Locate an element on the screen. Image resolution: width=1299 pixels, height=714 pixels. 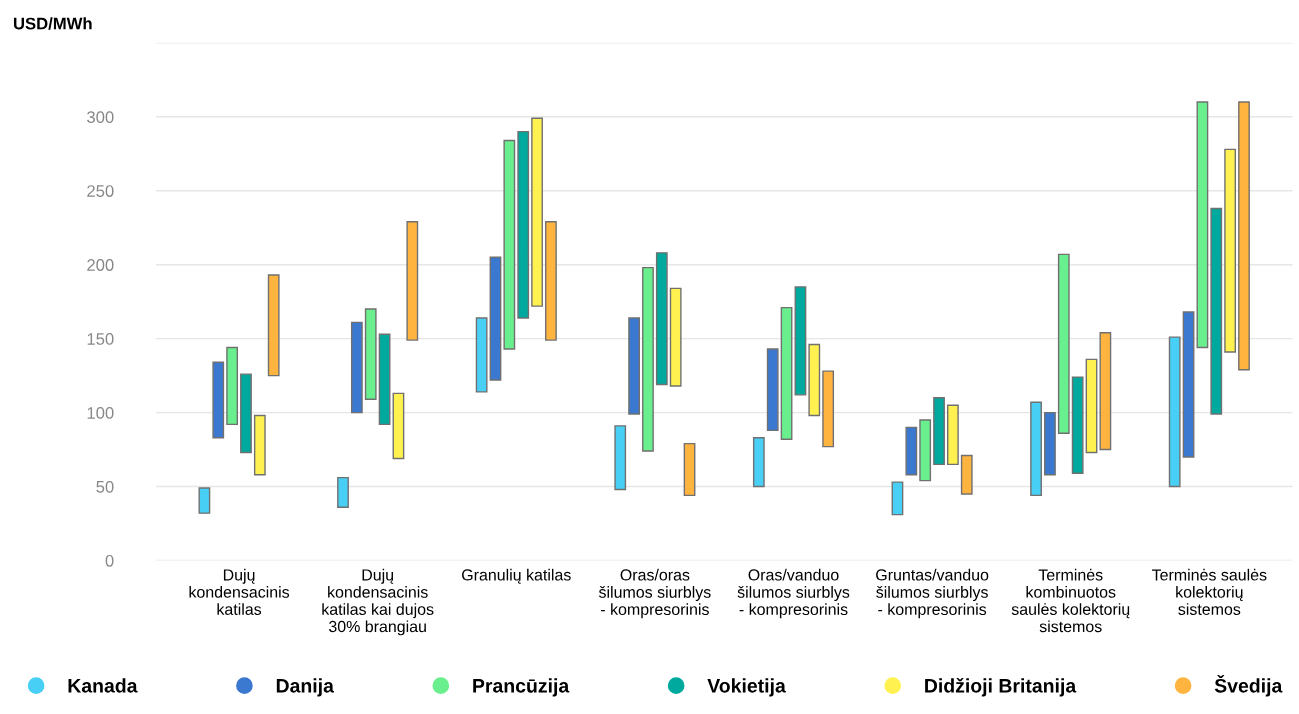
x-tick-label: Dujų kondensacinis katilas kai dujos 30% brangiau is located at coordinates (378, 602).